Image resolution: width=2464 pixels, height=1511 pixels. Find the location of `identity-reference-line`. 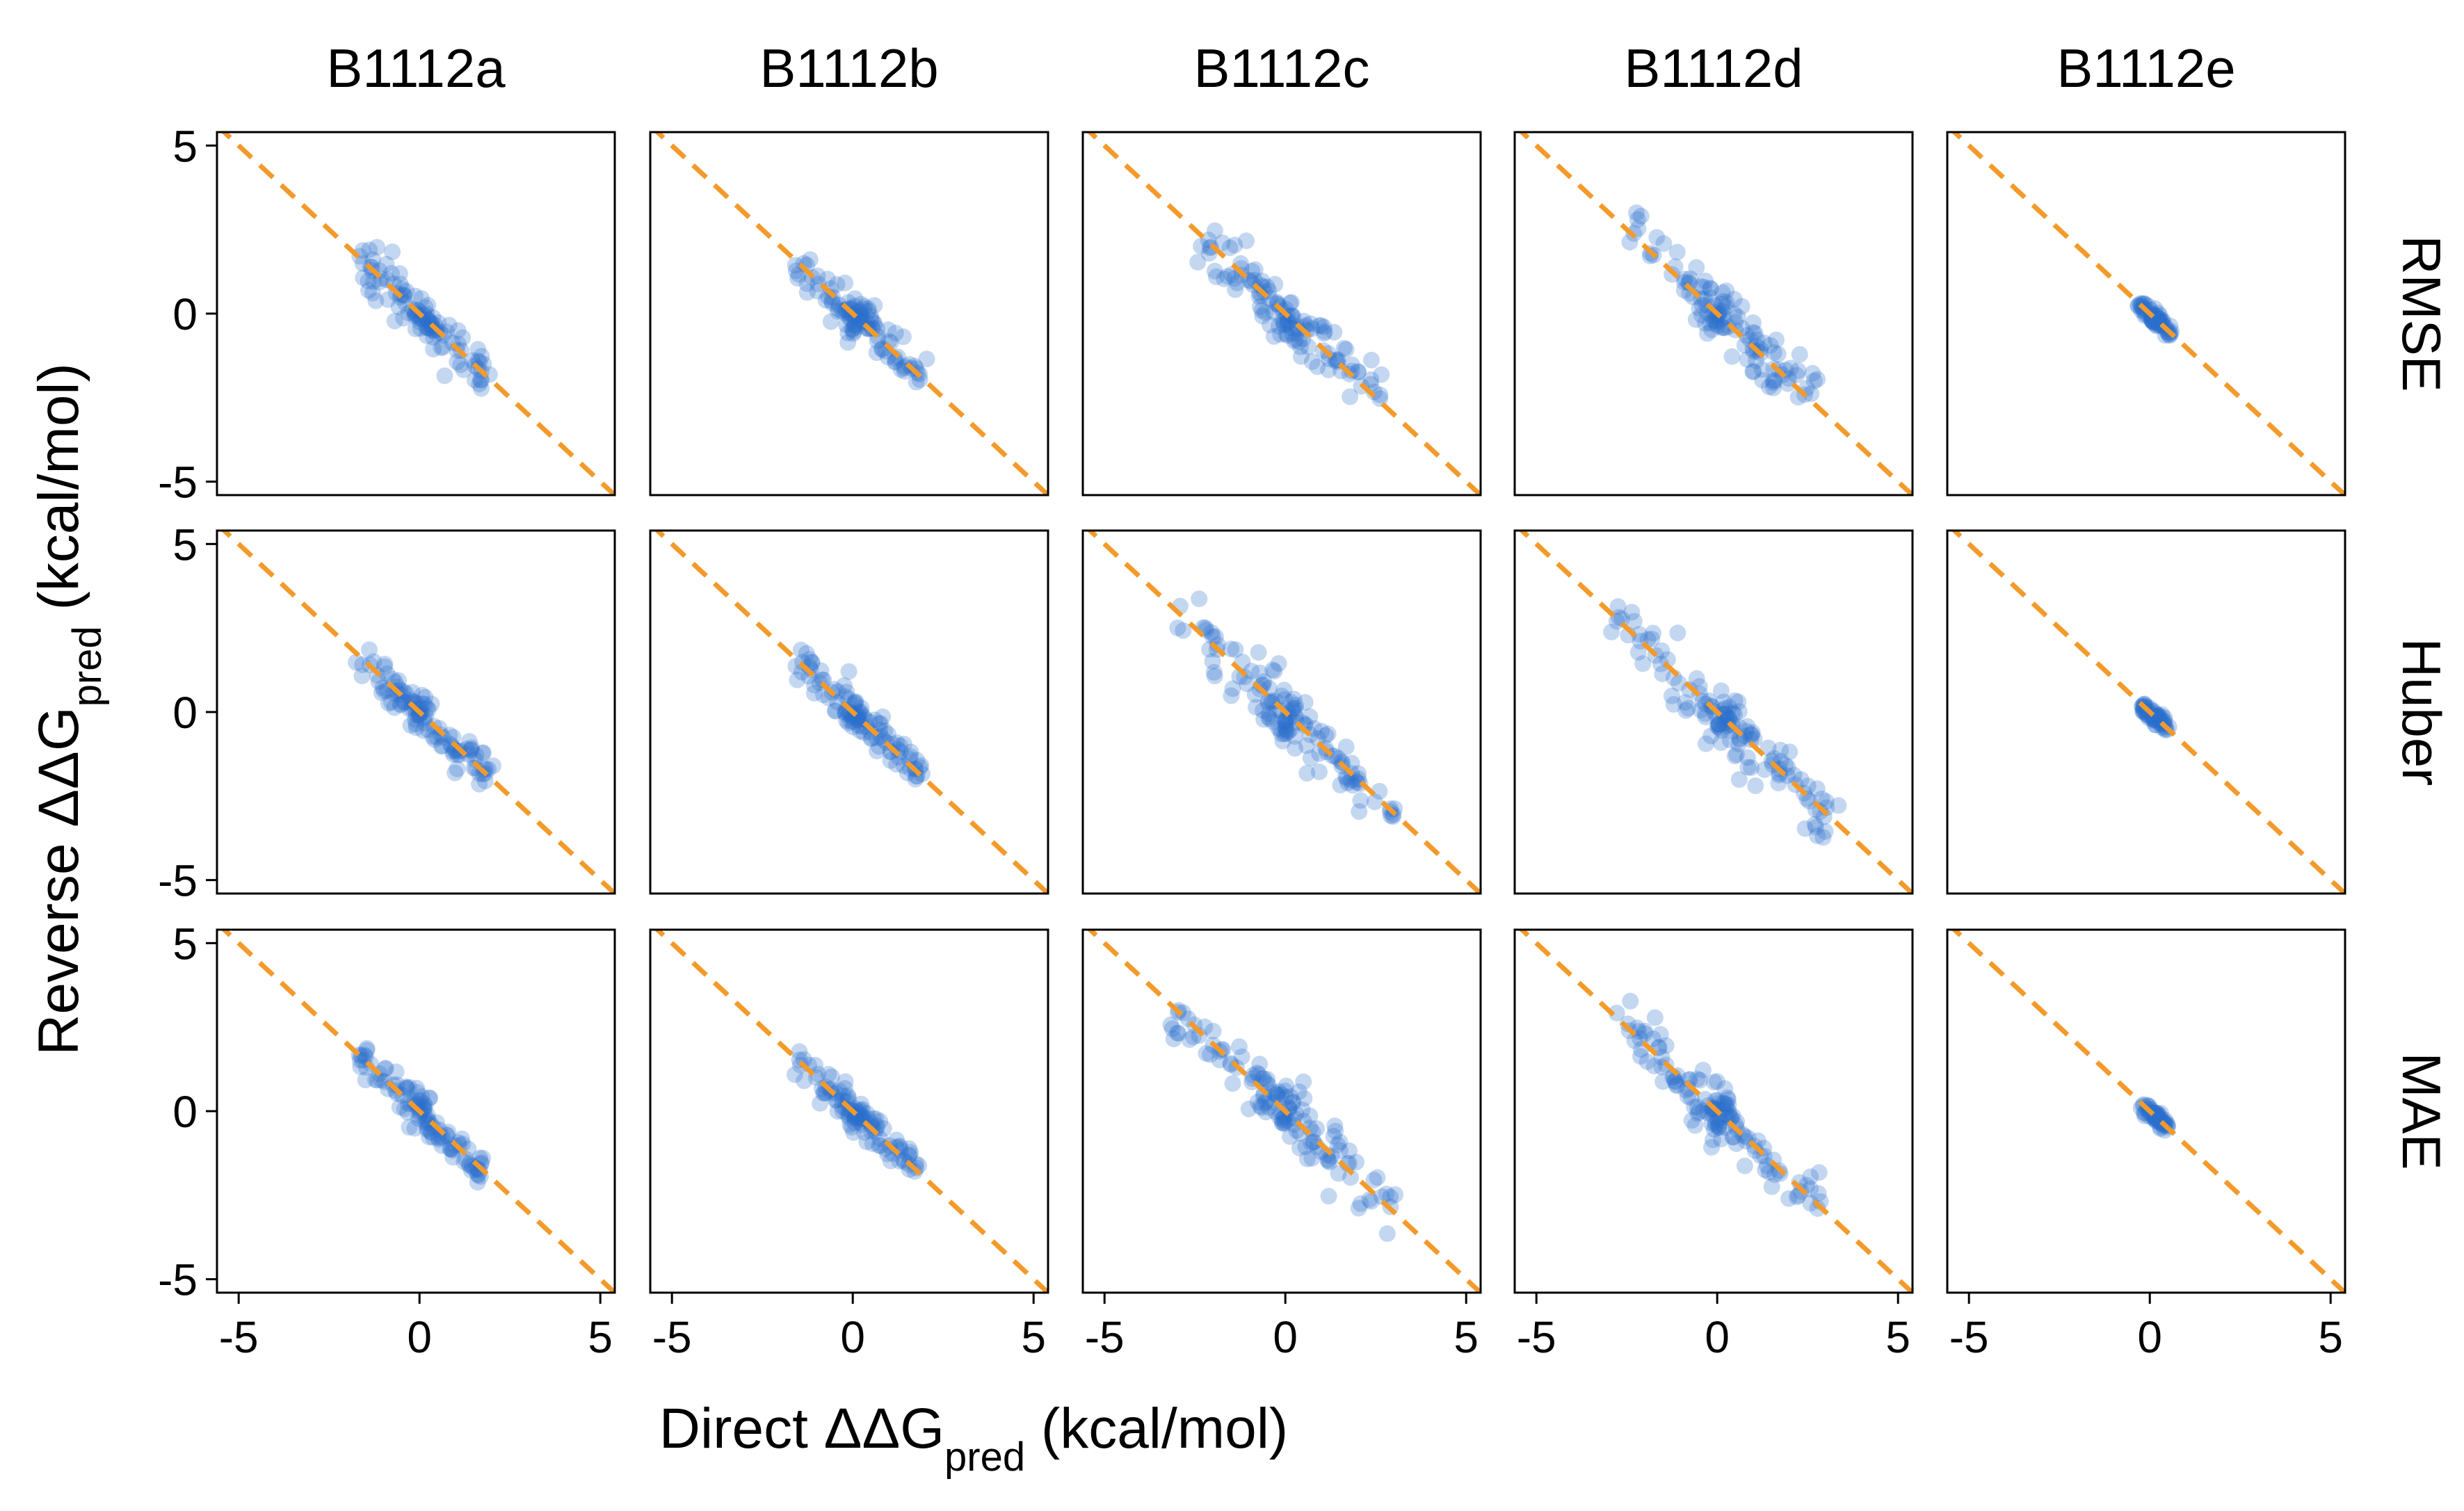

identity-reference-line is located at coordinates (2148, 712).